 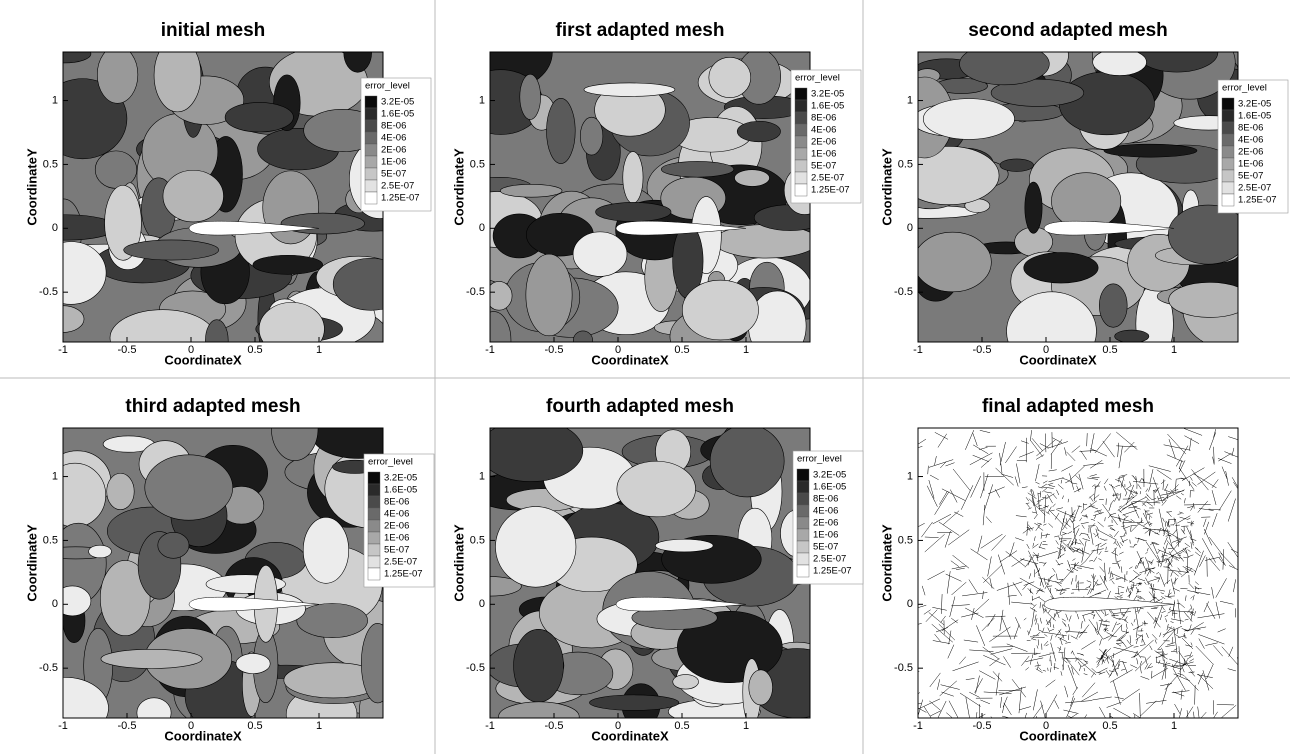 What do you see at coordinates (681, 350) in the screenshot?
I see `x-tick-label: 0.5` at bounding box center [681, 350].